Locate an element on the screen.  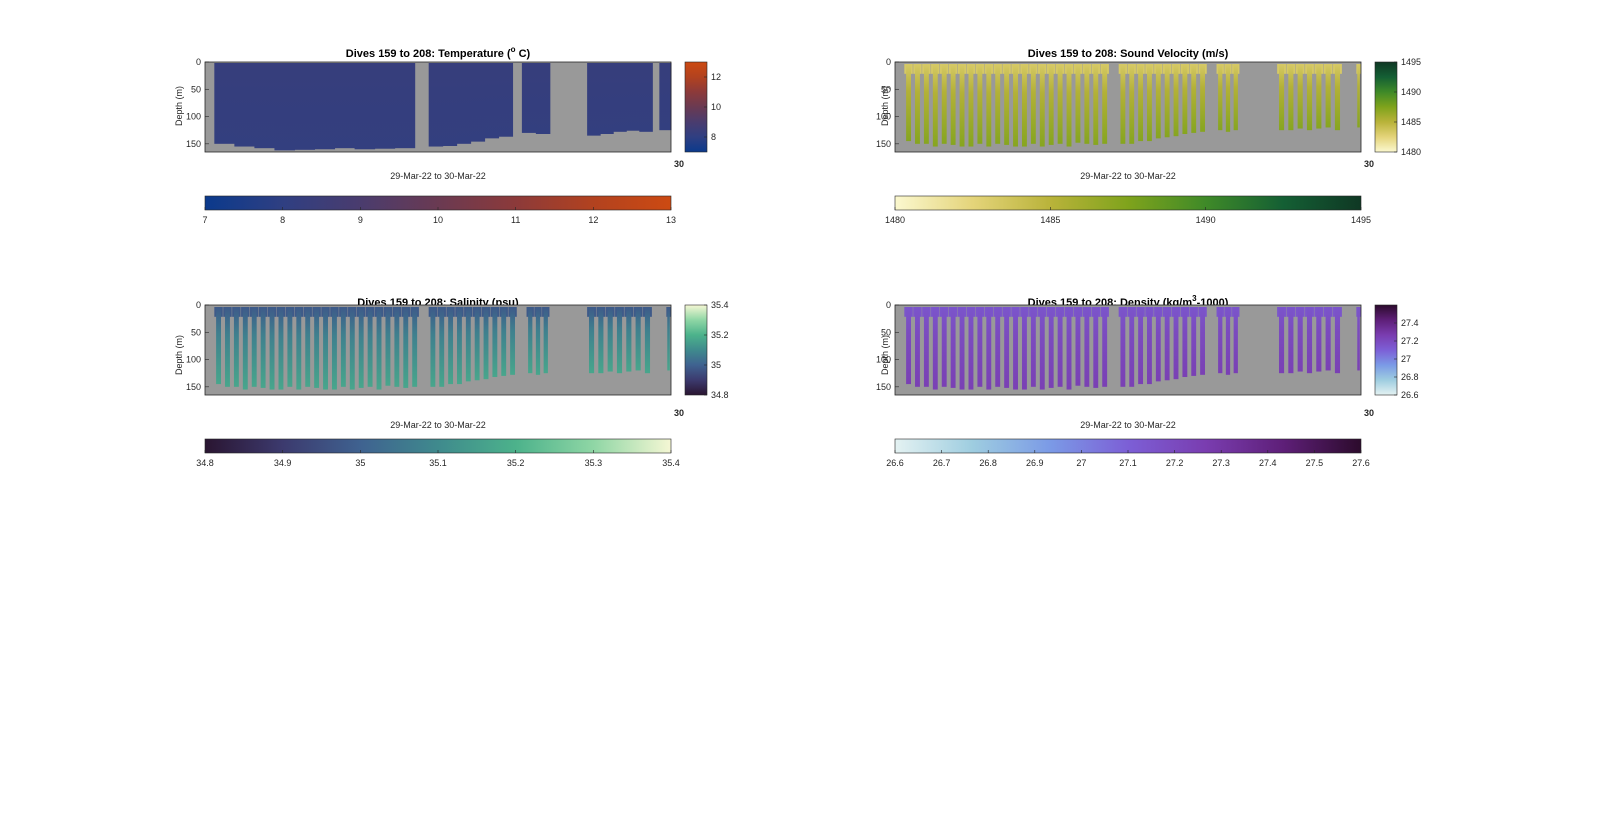
salinity-right-colorbar-tick-label: 35 is located at coordinates (716, 365).